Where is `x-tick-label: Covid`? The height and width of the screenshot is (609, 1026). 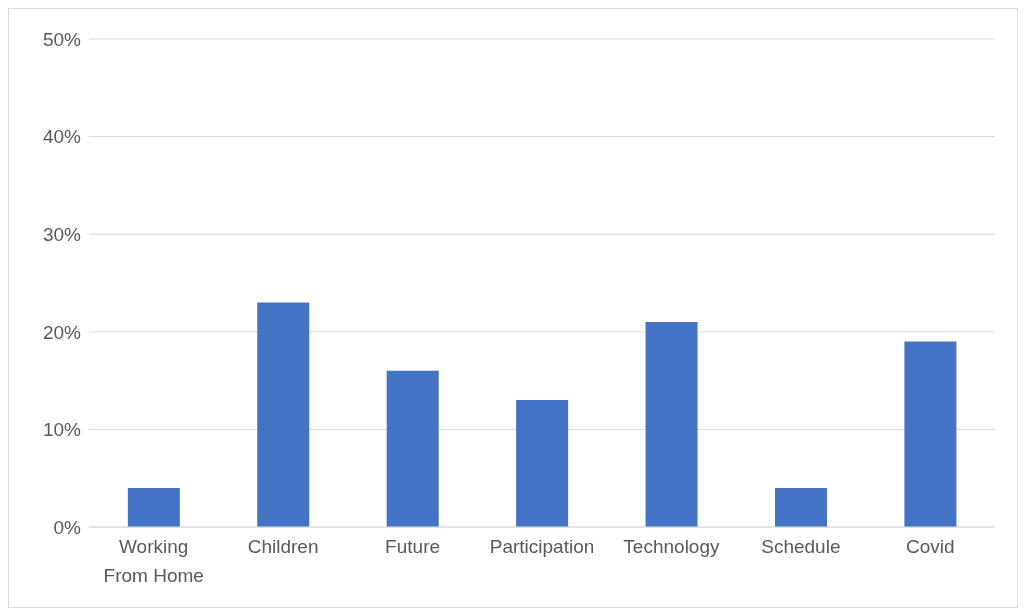
x-tick-label: Covid is located at coordinates (930, 546).